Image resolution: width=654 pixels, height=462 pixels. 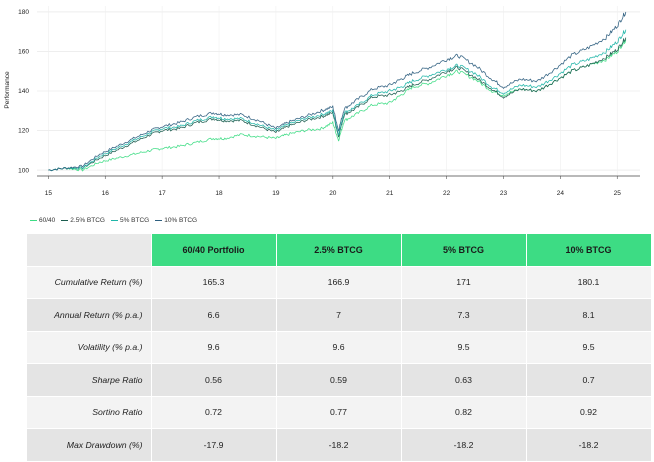 I want to click on table-cell: 0.77, so click(x=339, y=412).